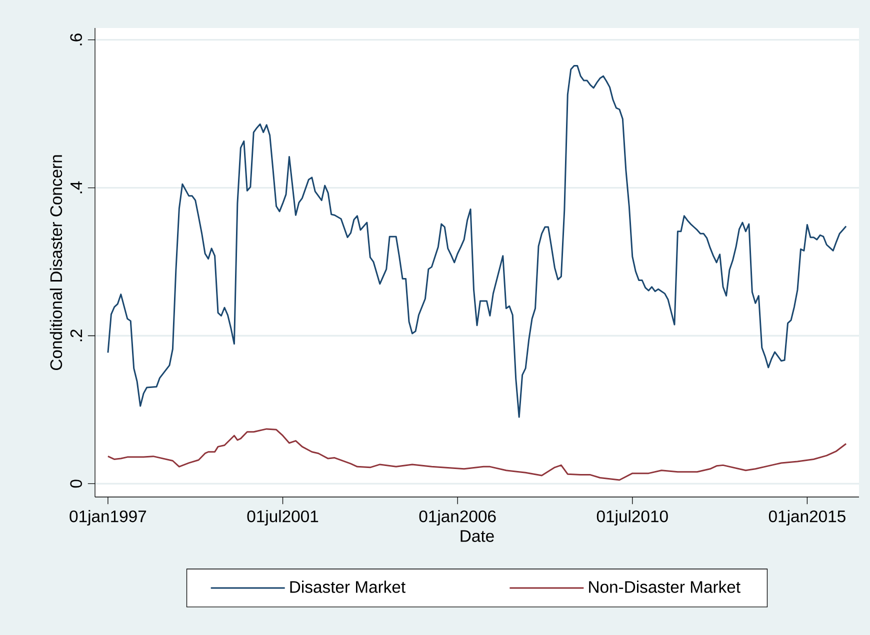 The width and height of the screenshot is (870, 635). What do you see at coordinates (664, 586) in the screenshot?
I see `legend-label: Non-Disaster Market` at bounding box center [664, 586].